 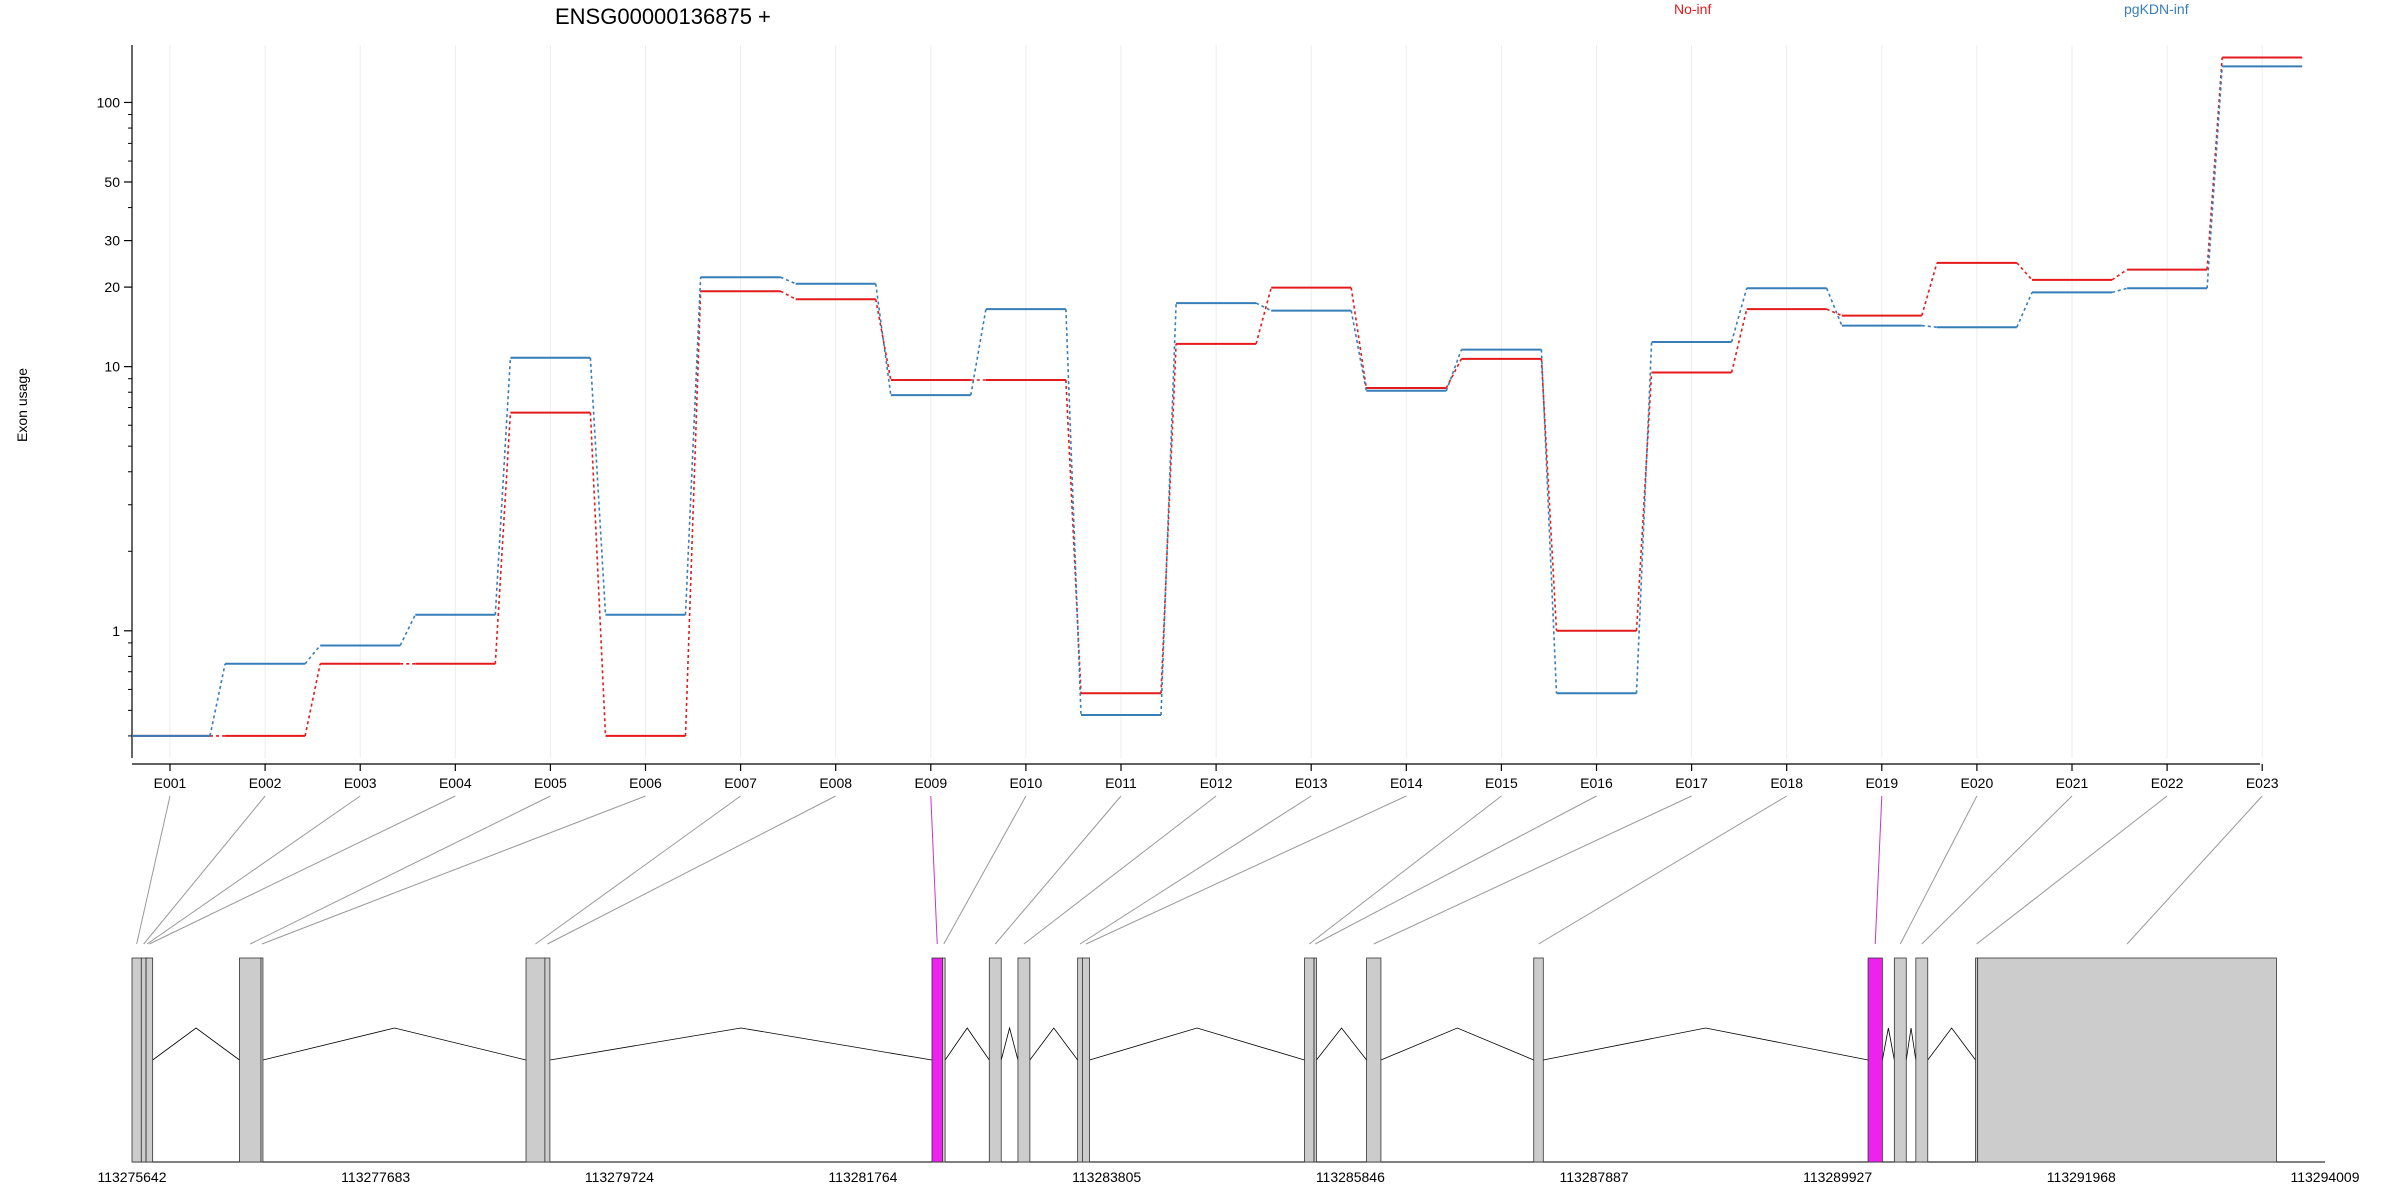 What do you see at coordinates (2156, 9) in the screenshot?
I see `legend-series-2: pgKDN-inf` at bounding box center [2156, 9].